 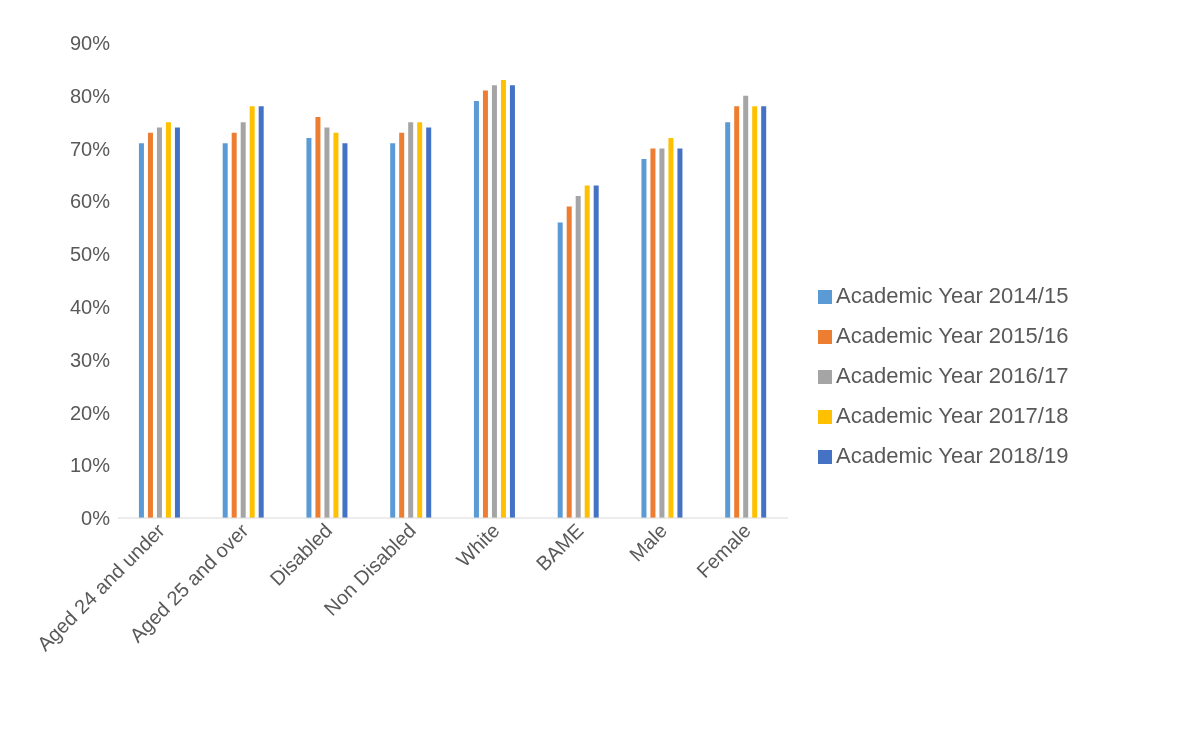 What do you see at coordinates (90, 412) in the screenshot?
I see `y-tick-label: 20%` at bounding box center [90, 412].